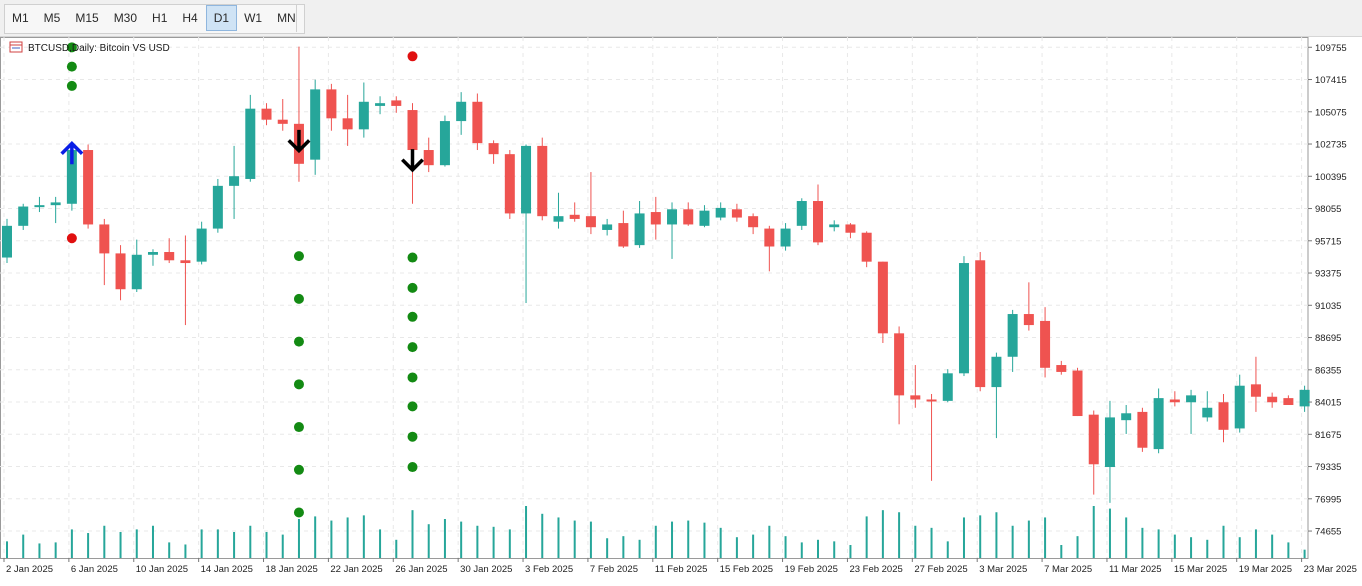 The height and width of the screenshot is (586, 1362). What do you see at coordinates (29, 569) in the screenshot?
I see `time-tick-label: 2 Jan 2025` at bounding box center [29, 569].